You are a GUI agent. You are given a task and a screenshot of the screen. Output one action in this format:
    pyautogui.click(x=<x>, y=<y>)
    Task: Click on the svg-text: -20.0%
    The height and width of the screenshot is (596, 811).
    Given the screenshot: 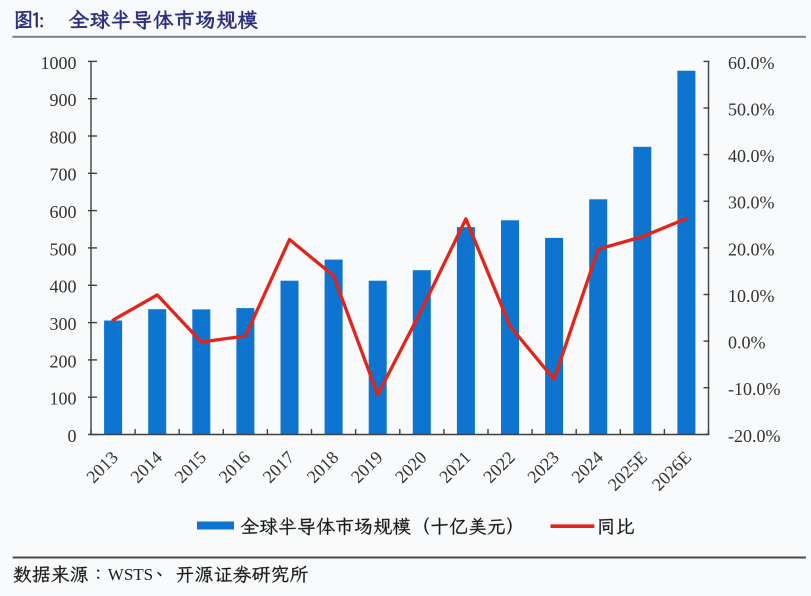 What is the action you would take?
    pyautogui.click(x=754, y=436)
    